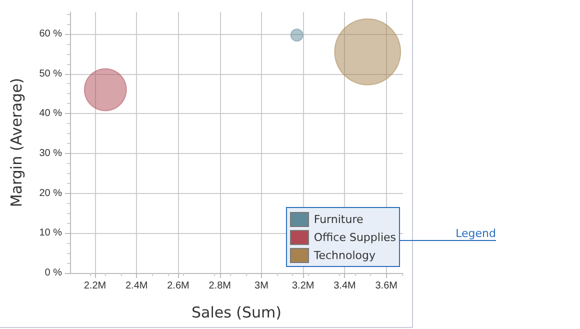  Describe the element at coordinates (219, 286) in the screenshot. I see `x-tick-label: 2.8M` at that location.